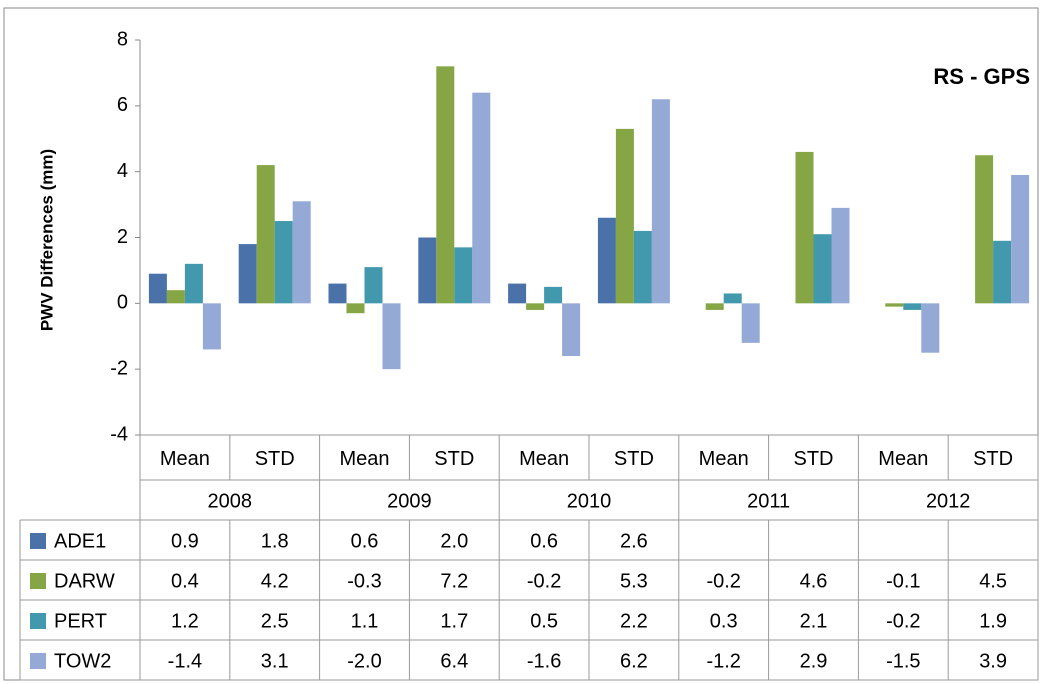 Image resolution: width=1043 pixels, height=684 pixels. Describe the element at coordinates (365, 621) in the screenshot. I see `table-value: 1.1` at that location.